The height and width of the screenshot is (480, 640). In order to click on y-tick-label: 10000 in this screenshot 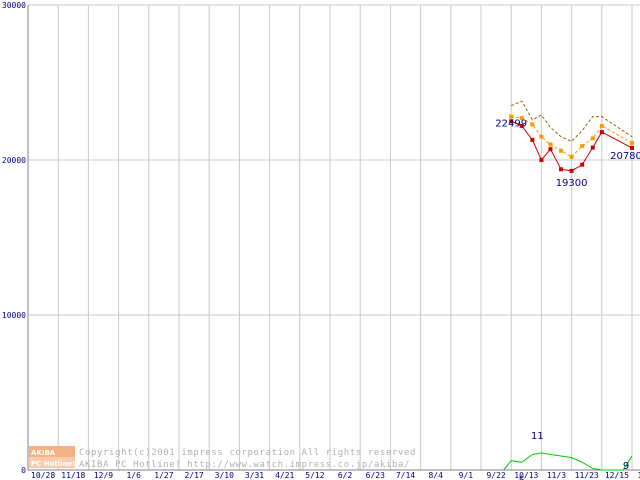, I will do `click(14, 315)`.